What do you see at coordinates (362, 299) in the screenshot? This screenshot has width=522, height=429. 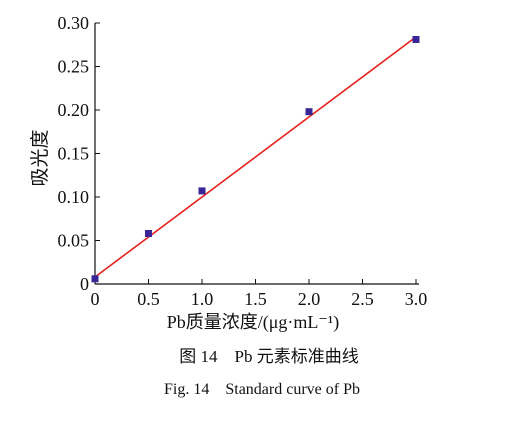 I see `x-tick-label: 2.5` at bounding box center [362, 299].